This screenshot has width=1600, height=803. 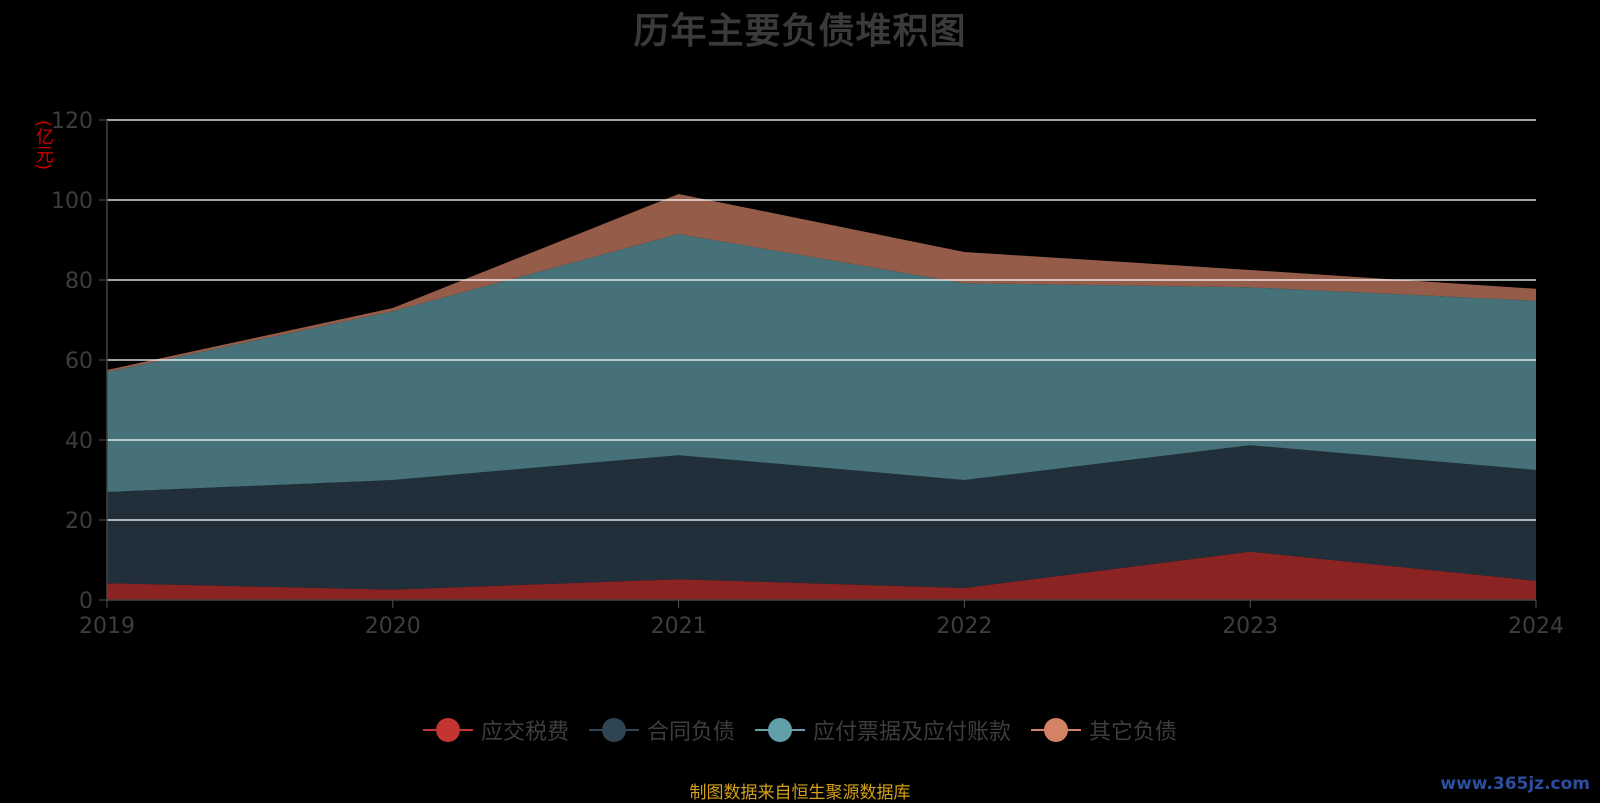 What do you see at coordinates (524, 732) in the screenshot?
I see `legend-label: 应交税费` at bounding box center [524, 732].